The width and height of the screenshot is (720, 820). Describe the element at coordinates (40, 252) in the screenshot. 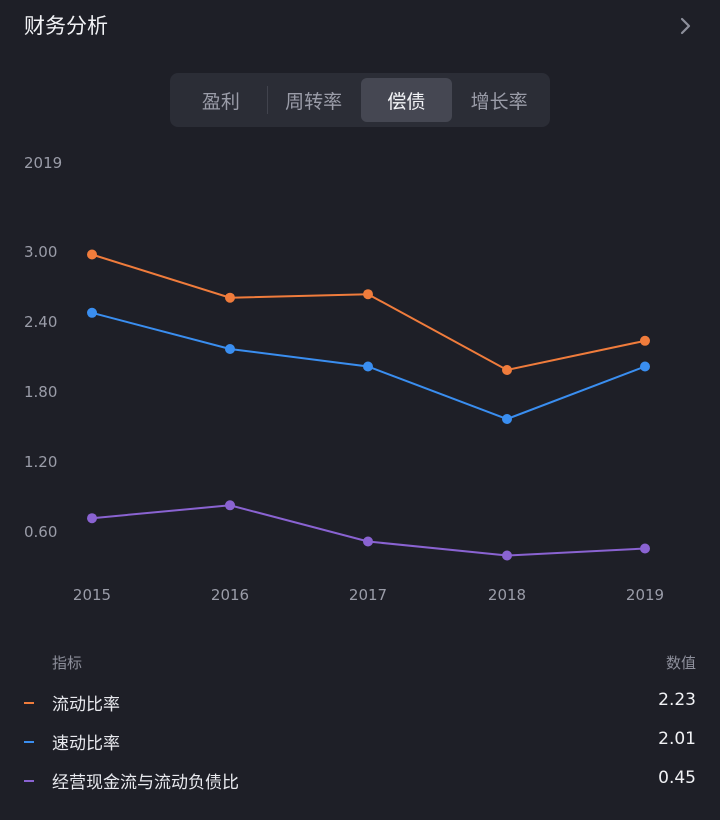

I see `y-tick-label: 3.00` at that location.